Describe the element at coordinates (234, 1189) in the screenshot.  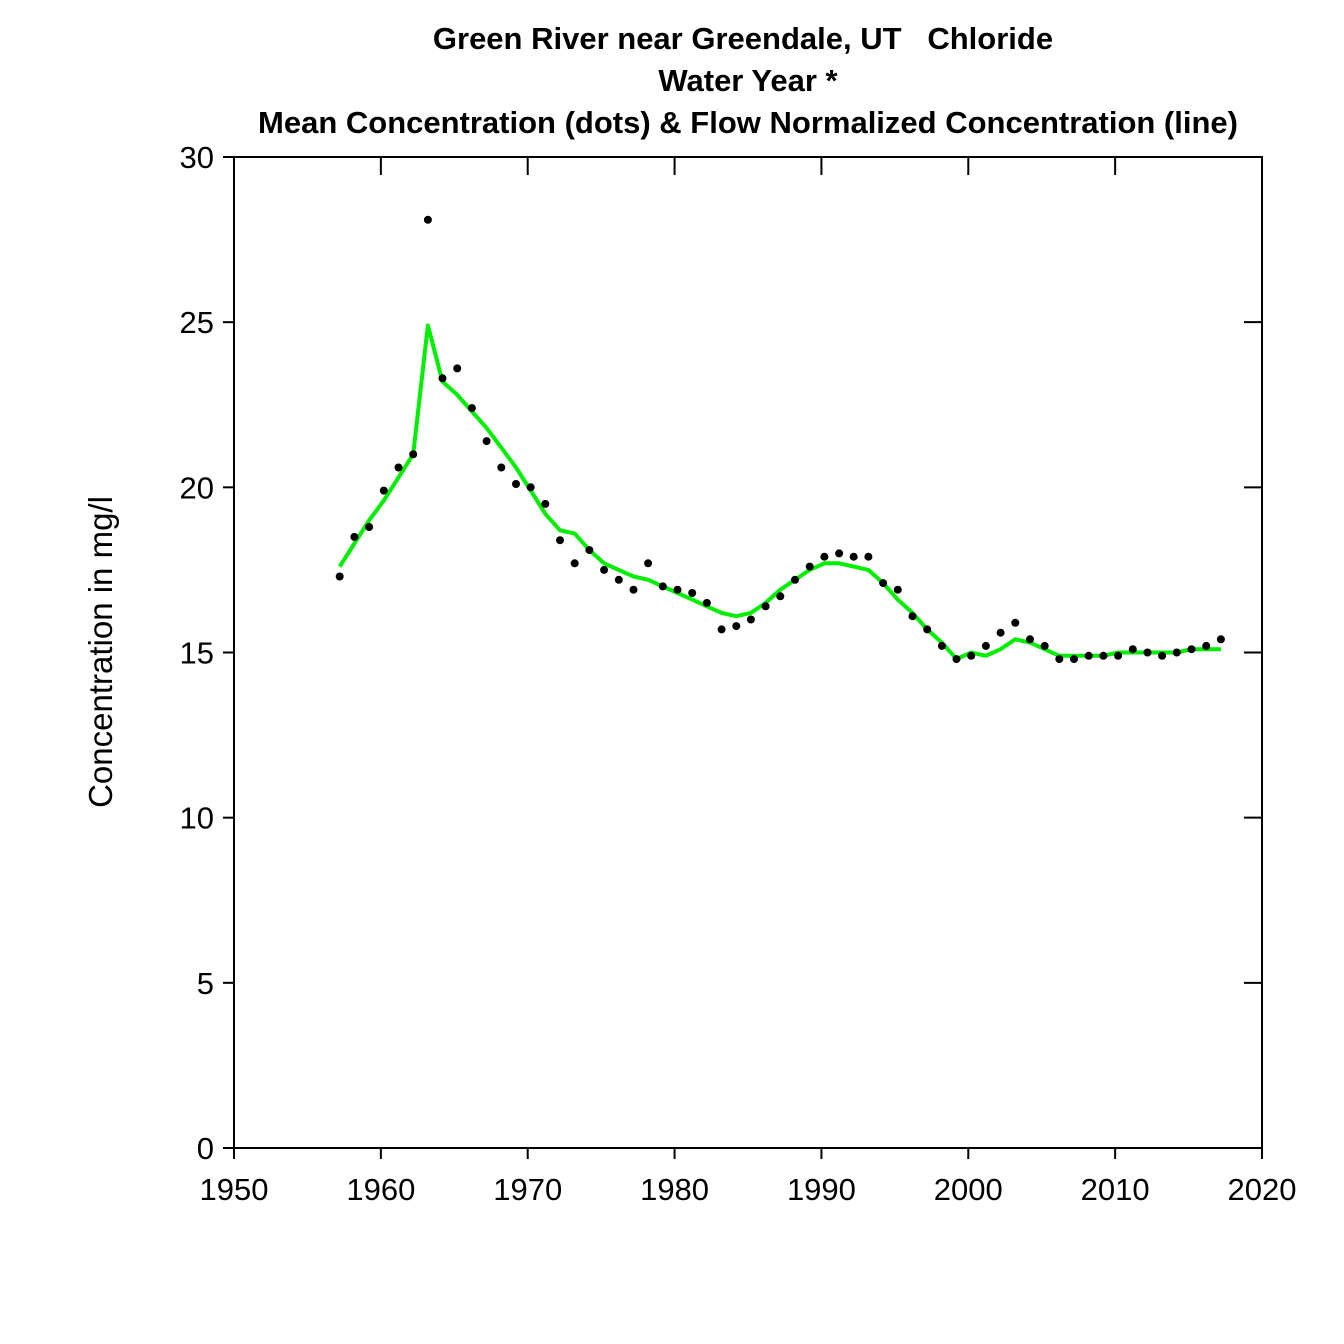
I see `x-tick-label: 1950` at that location.